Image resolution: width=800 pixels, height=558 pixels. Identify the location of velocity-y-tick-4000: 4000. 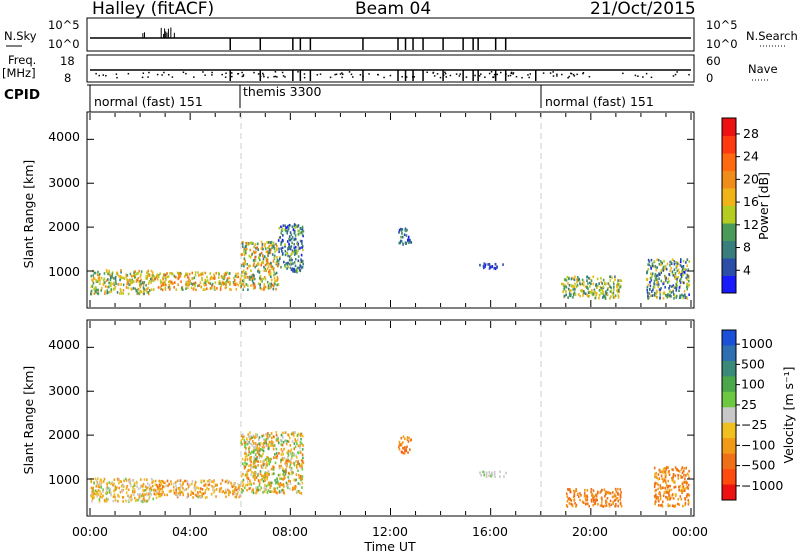
(64, 344).